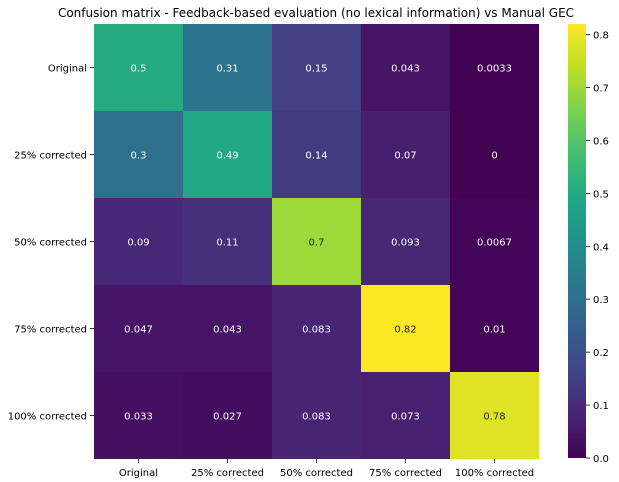  Describe the element at coordinates (405, 417) in the screenshot. I see `cell-value-label: 0.073` at that location.